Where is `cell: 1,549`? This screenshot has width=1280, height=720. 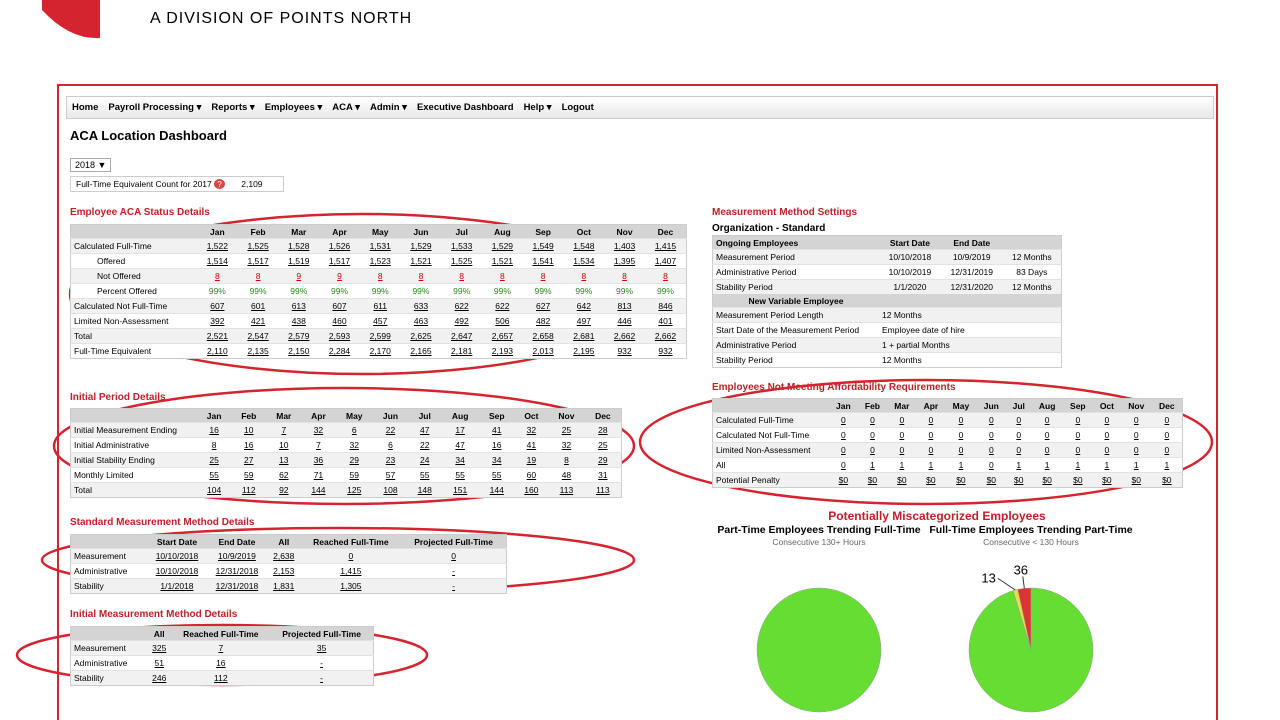 cell: 1,549 is located at coordinates (543, 246).